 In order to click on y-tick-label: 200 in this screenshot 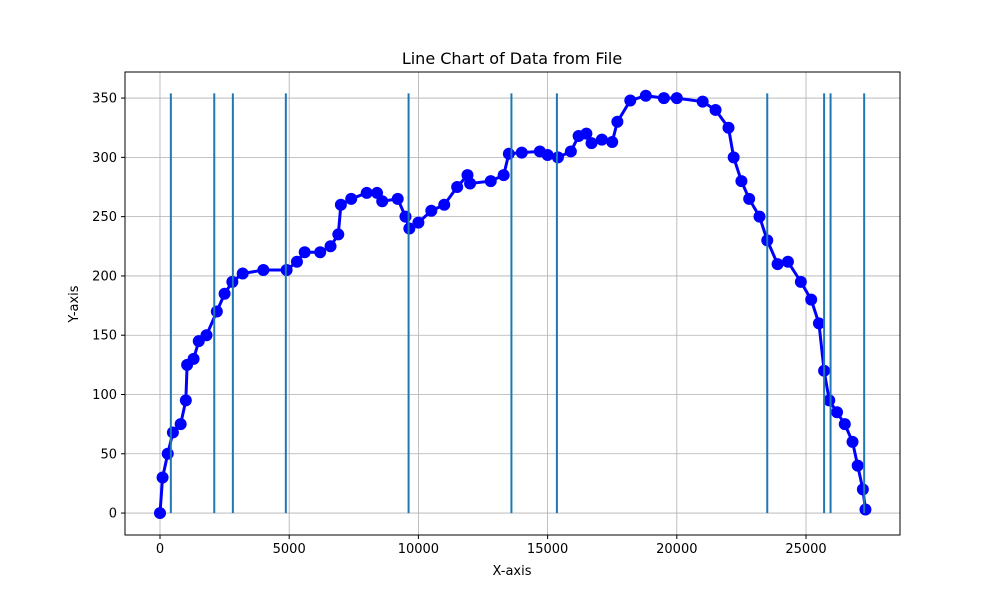, I will do `click(104, 276)`.